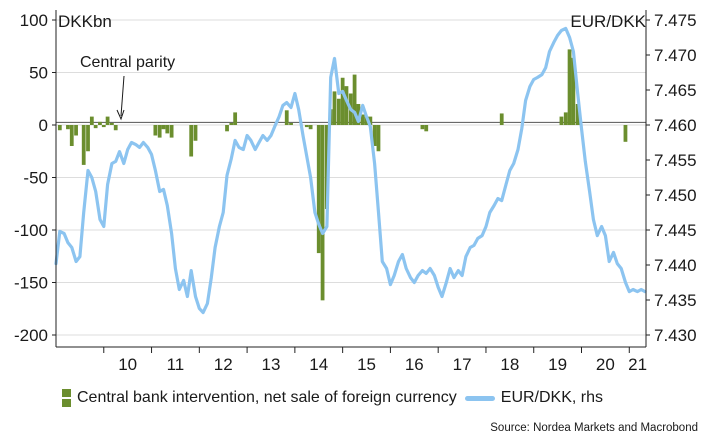 This screenshot has height=448, width=710. Describe the element at coordinates (271, 364) in the screenshot. I see `x-tick-label: 13` at that location.